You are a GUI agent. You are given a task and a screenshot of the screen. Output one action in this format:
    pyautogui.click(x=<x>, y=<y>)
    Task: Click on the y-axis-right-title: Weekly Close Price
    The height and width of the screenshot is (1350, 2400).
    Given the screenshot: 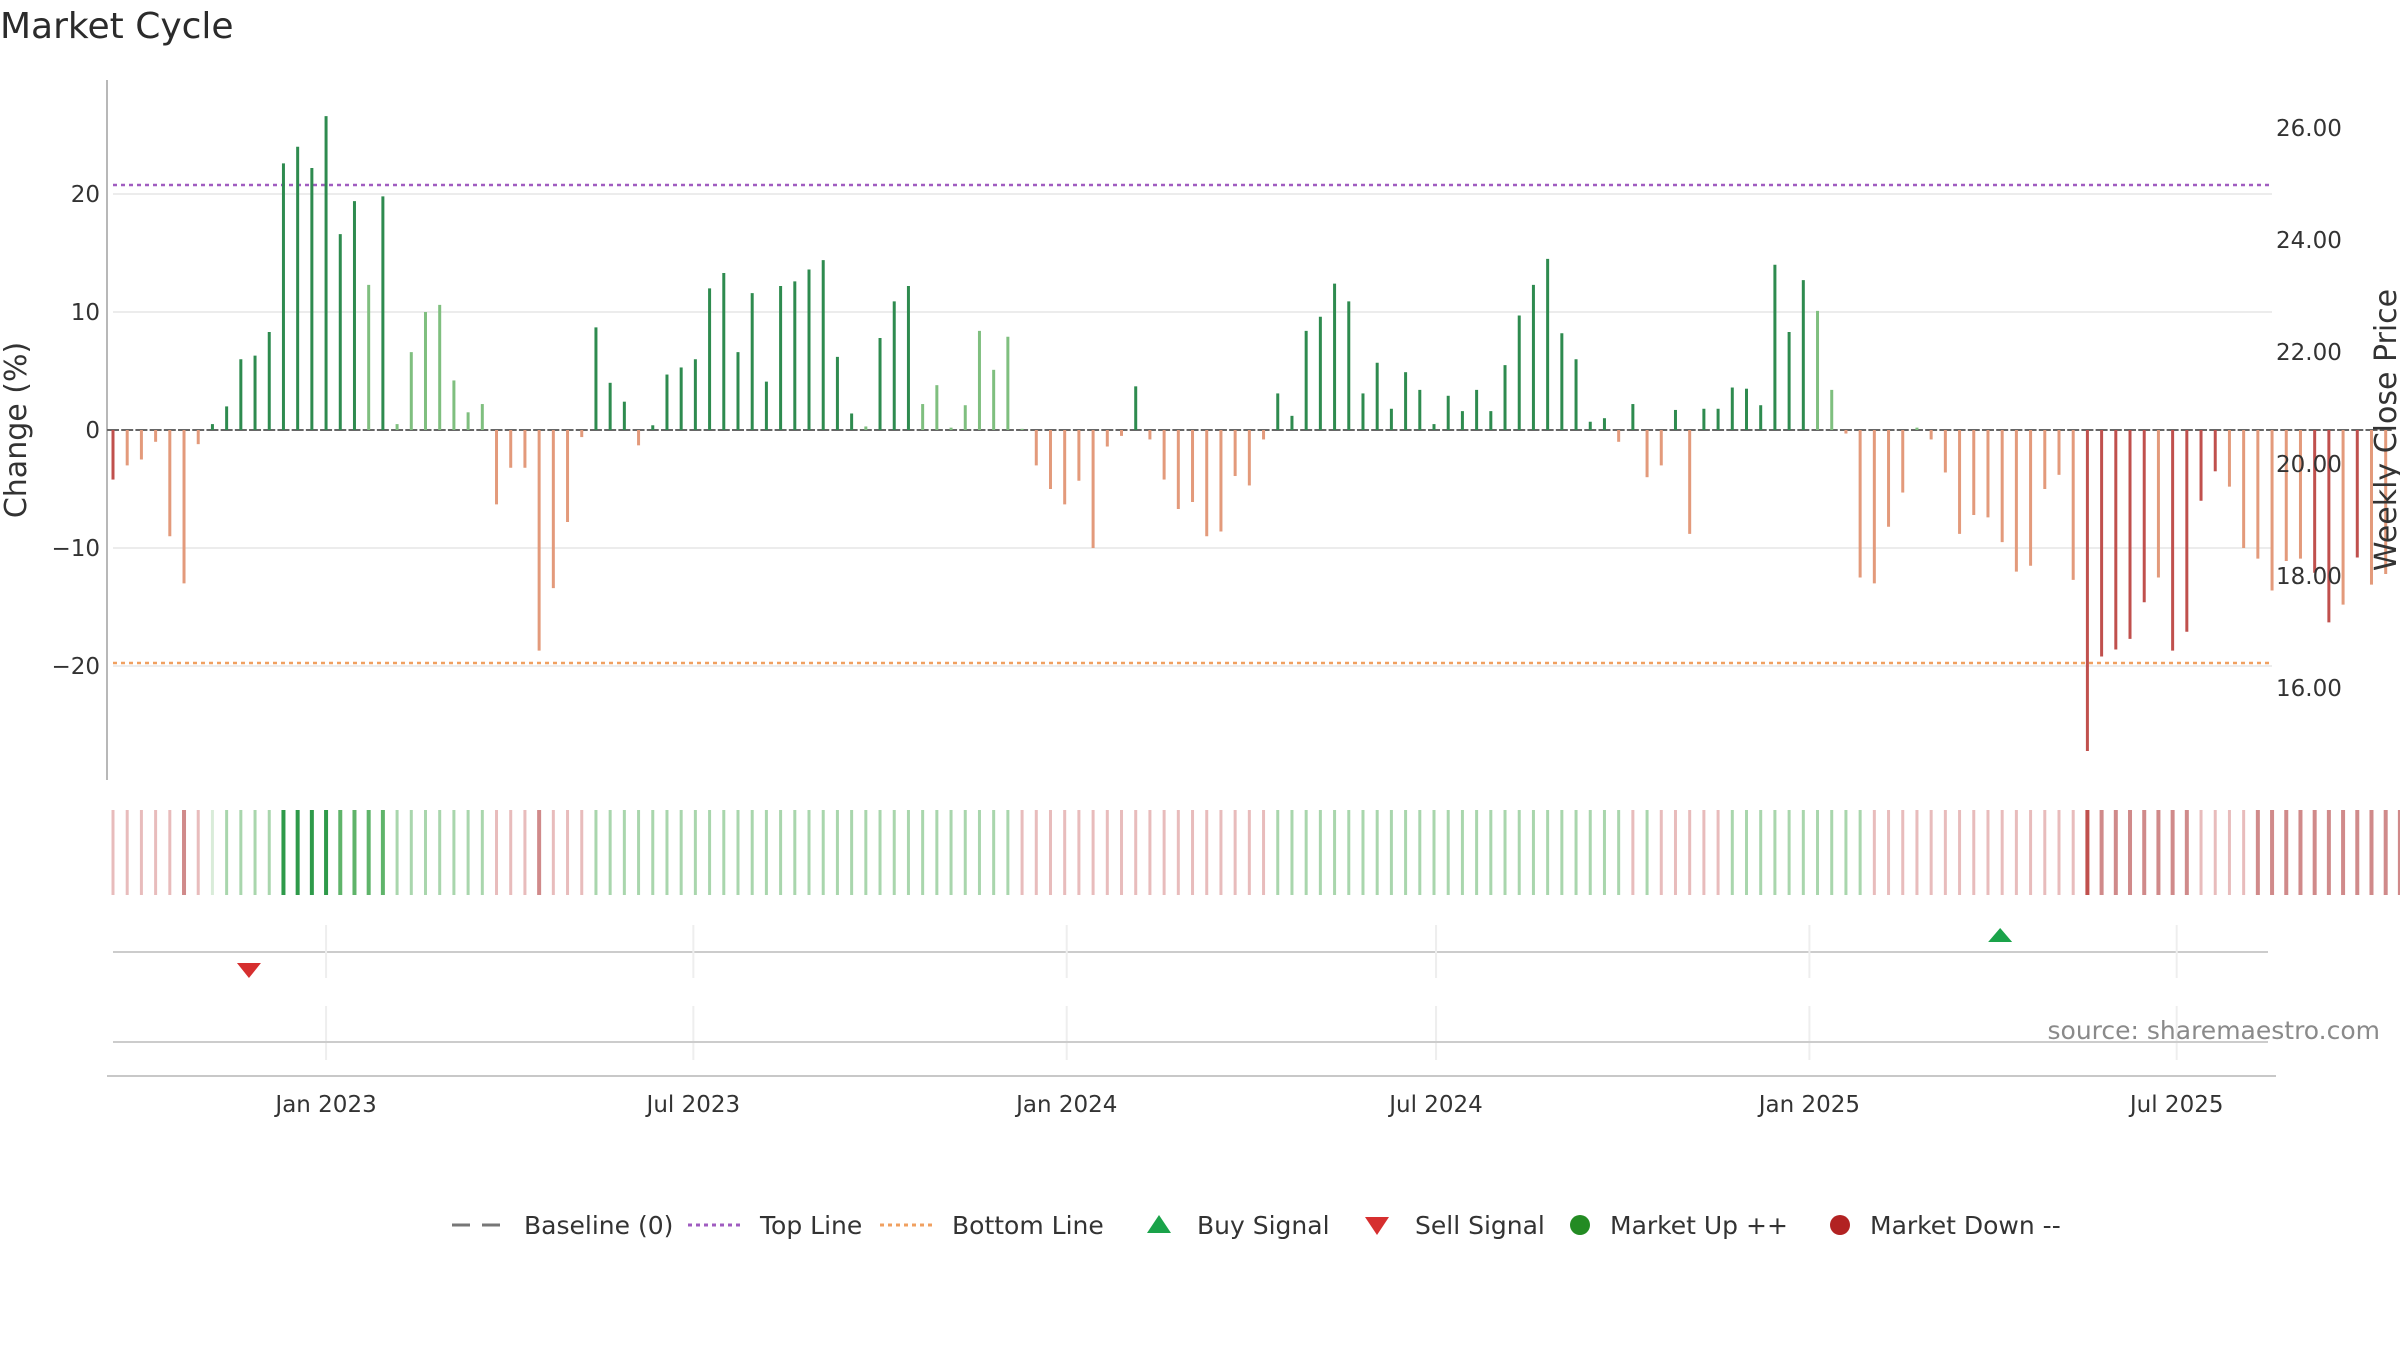 What is the action you would take?
    pyautogui.click(x=2384, y=430)
    